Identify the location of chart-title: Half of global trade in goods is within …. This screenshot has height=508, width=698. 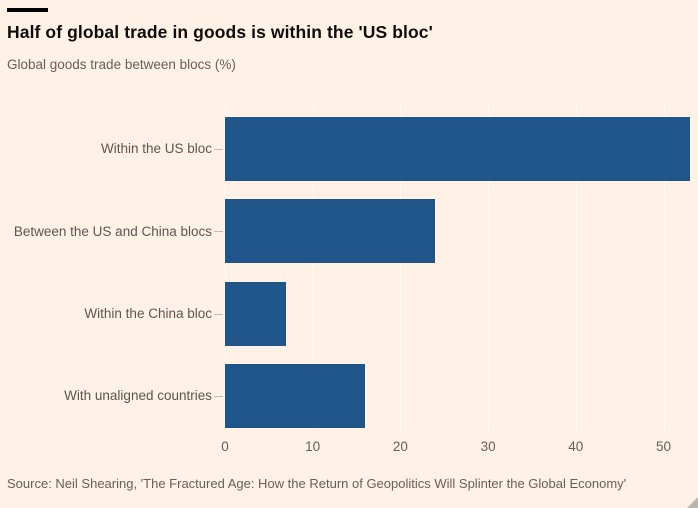
(220, 32).